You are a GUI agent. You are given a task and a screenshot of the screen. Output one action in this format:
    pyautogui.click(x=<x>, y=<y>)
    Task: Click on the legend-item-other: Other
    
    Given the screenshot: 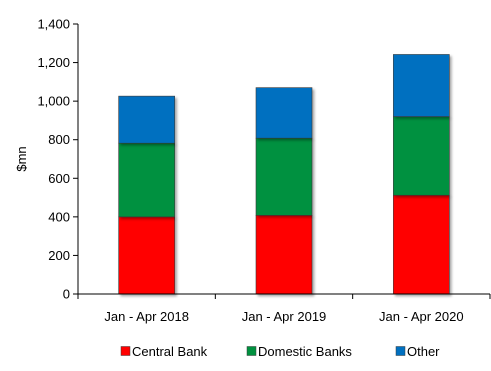 What is the action you would take?
    pyautogui.click(x=417, y=351)
    